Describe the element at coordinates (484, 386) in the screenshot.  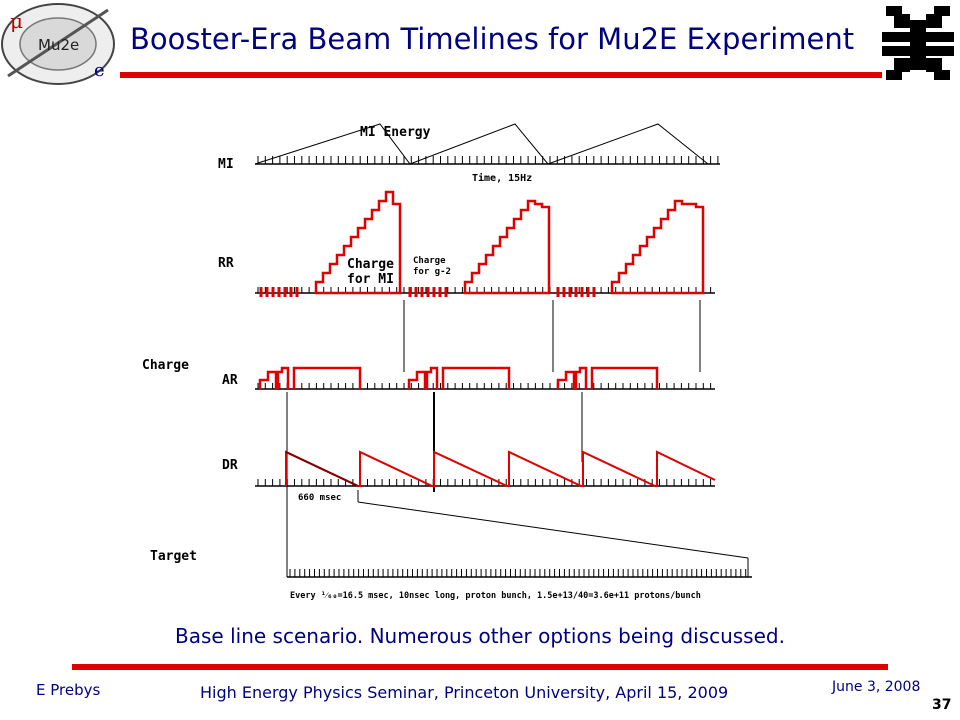
I see `ar-timeline-ticks` at that location.